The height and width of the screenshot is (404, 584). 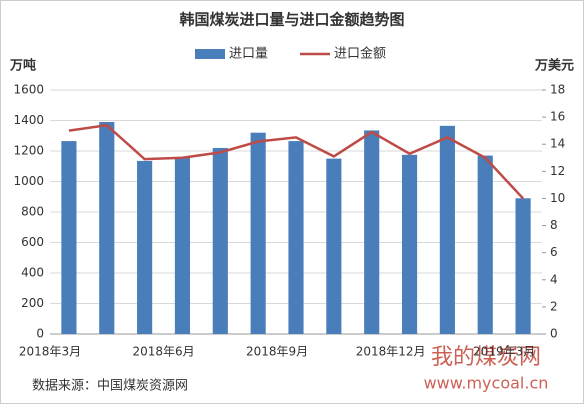 I want to click on y-tick-label: 0, so click(x=40, y=334).